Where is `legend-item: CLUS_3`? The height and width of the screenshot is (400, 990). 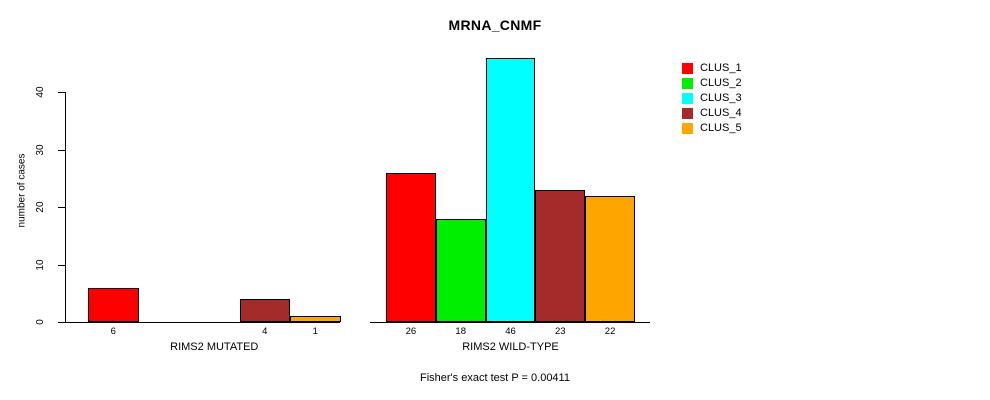
legend-item: CLUS_3 is located at coordinates (712, 98).